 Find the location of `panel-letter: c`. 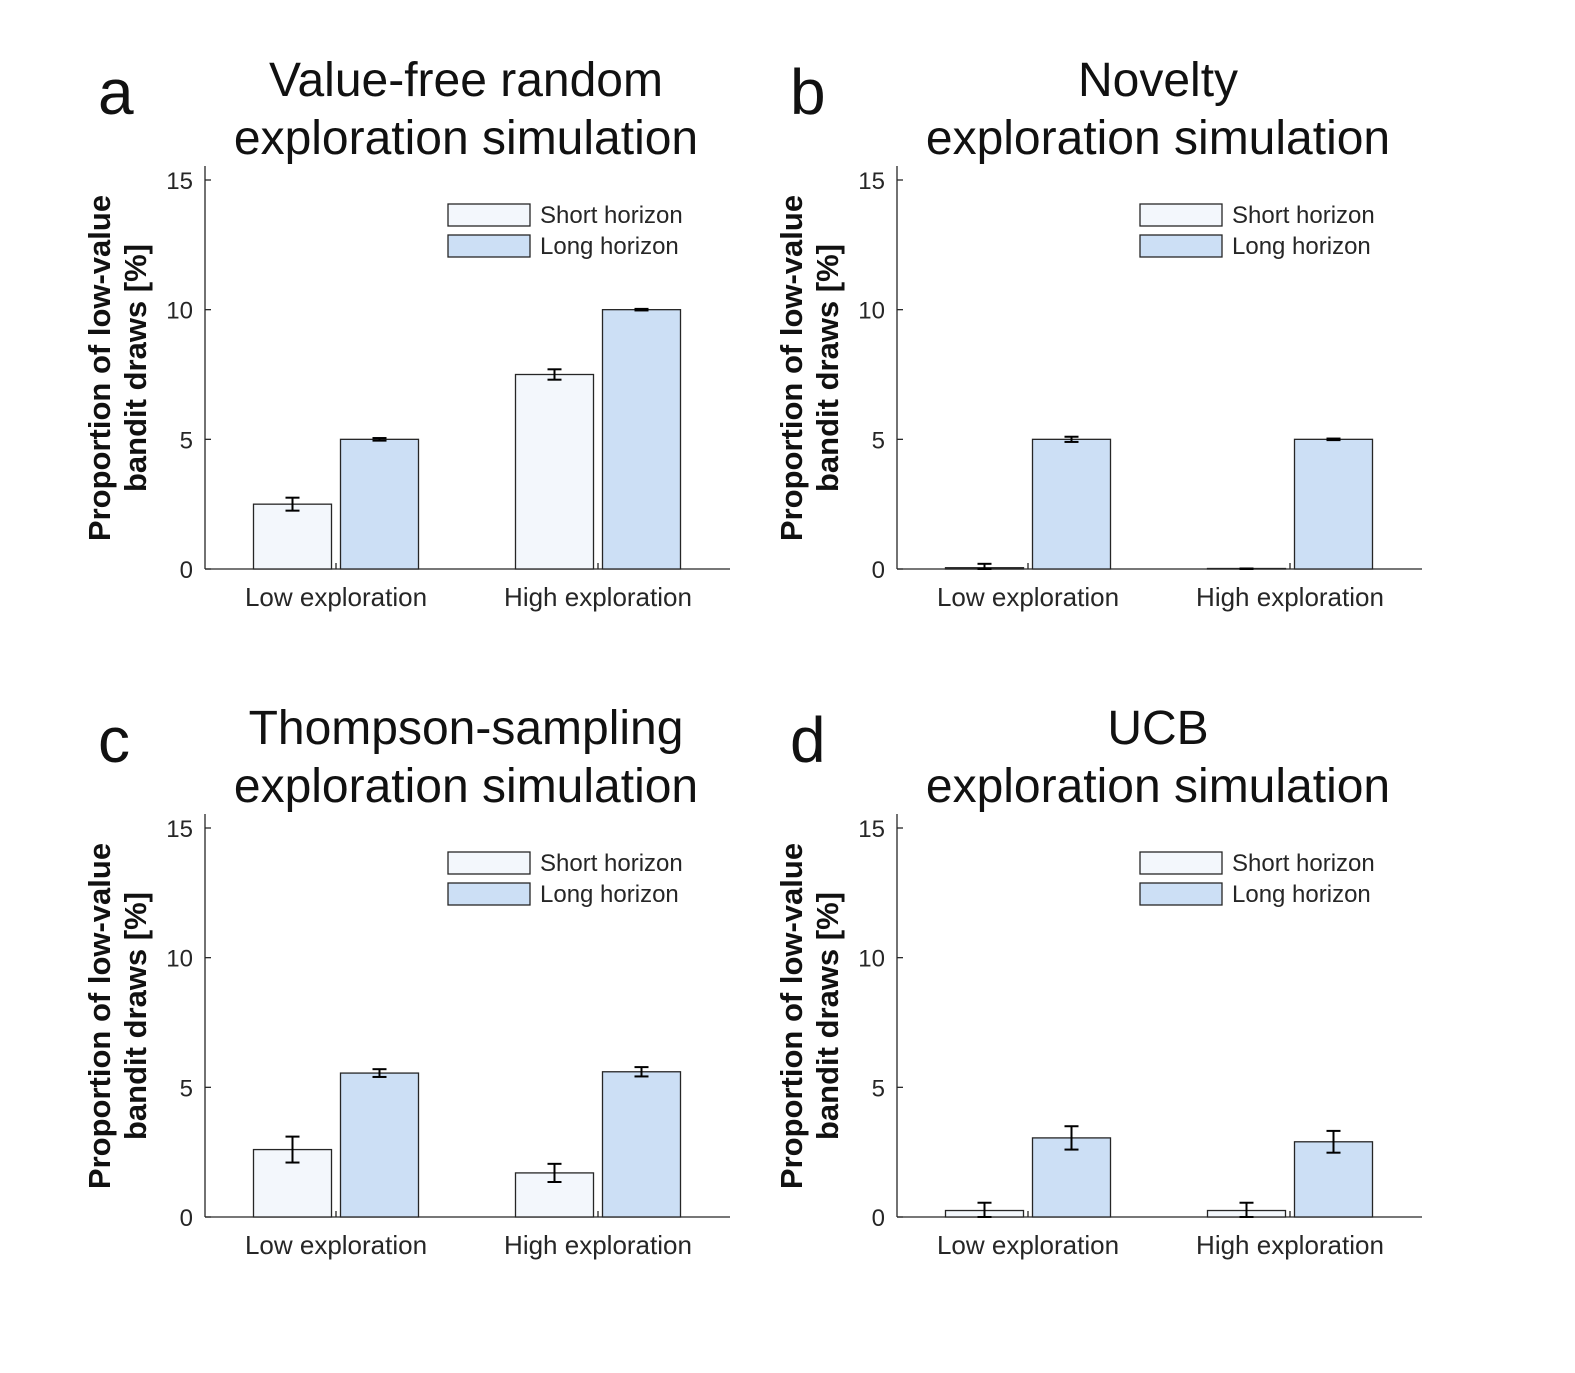

panel-letter: c is located at coordinates (114, 740).